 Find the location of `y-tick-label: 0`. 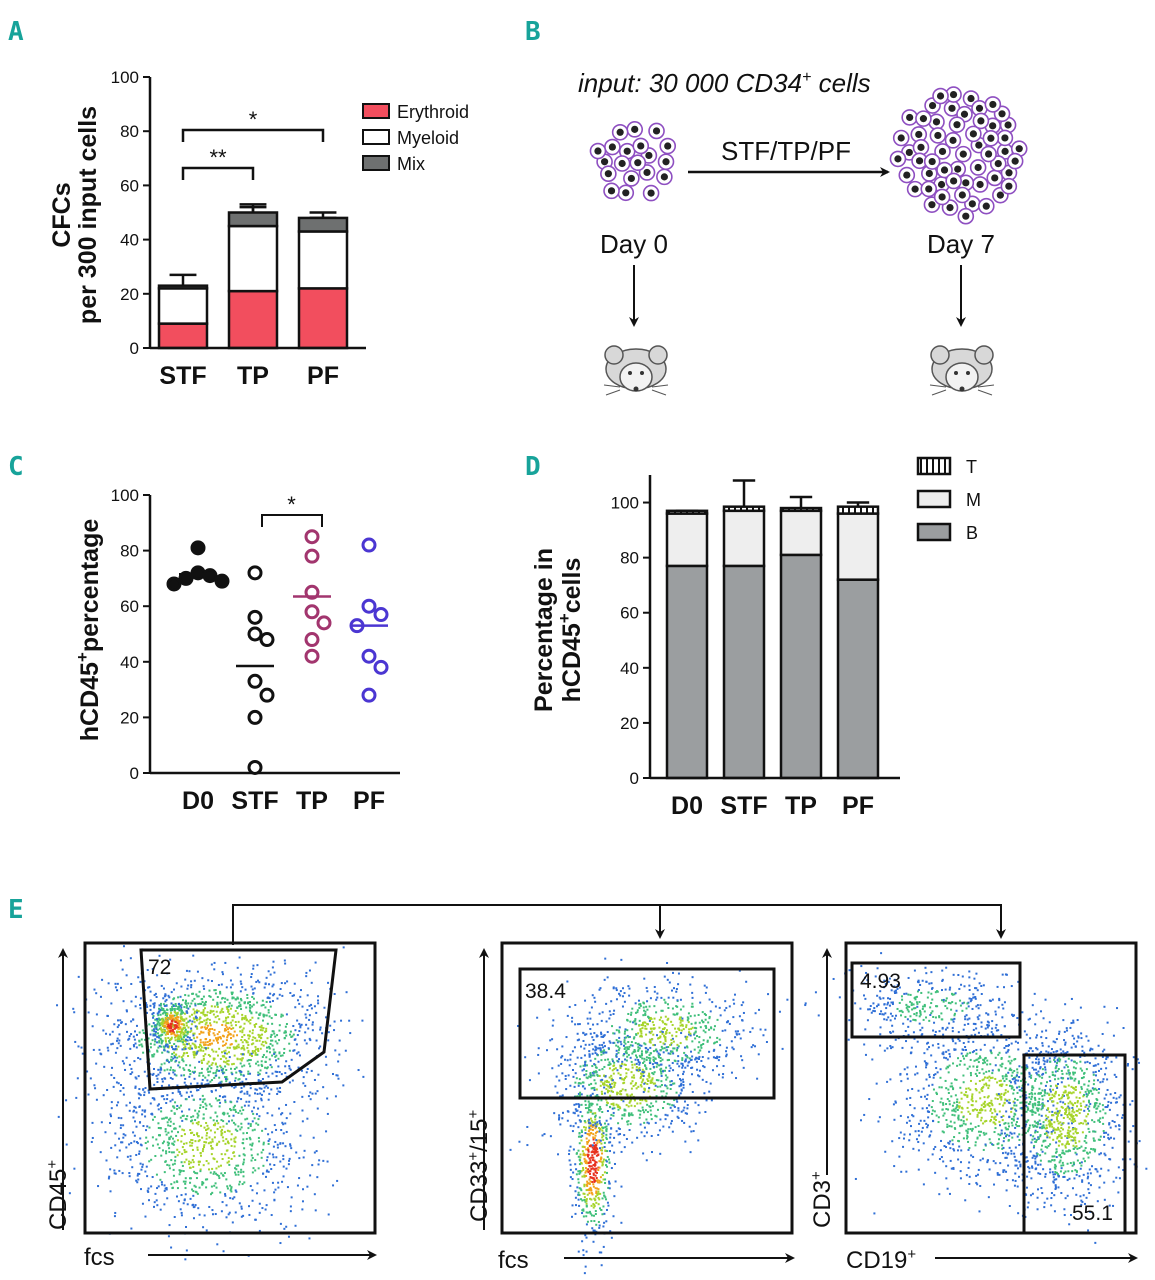

y-tick-label: 0 is located at coordinates (134, 348).